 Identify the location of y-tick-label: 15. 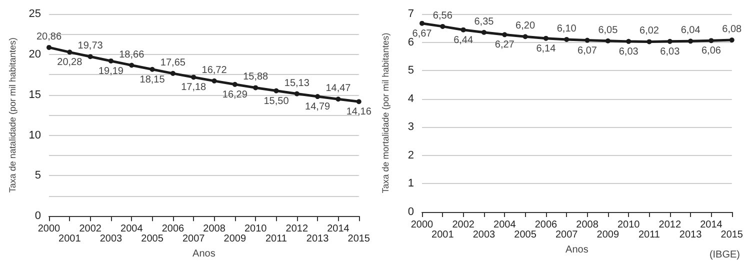
(34, 94).